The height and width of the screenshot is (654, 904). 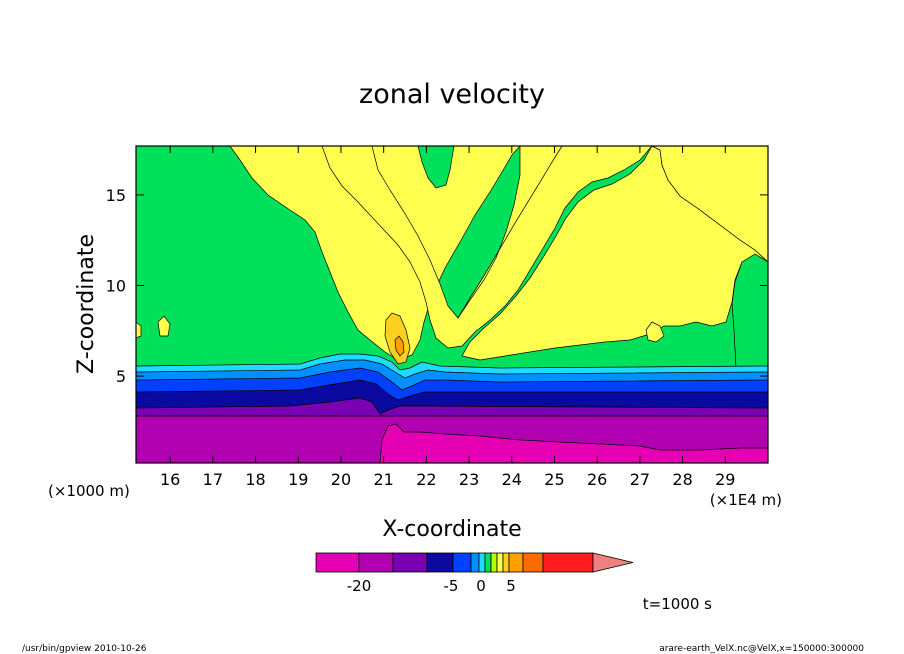 What do you see at coordinates (121, 376) in the screenshot?
I see `y-tick-label: 5` at bounding box center [121, 376].